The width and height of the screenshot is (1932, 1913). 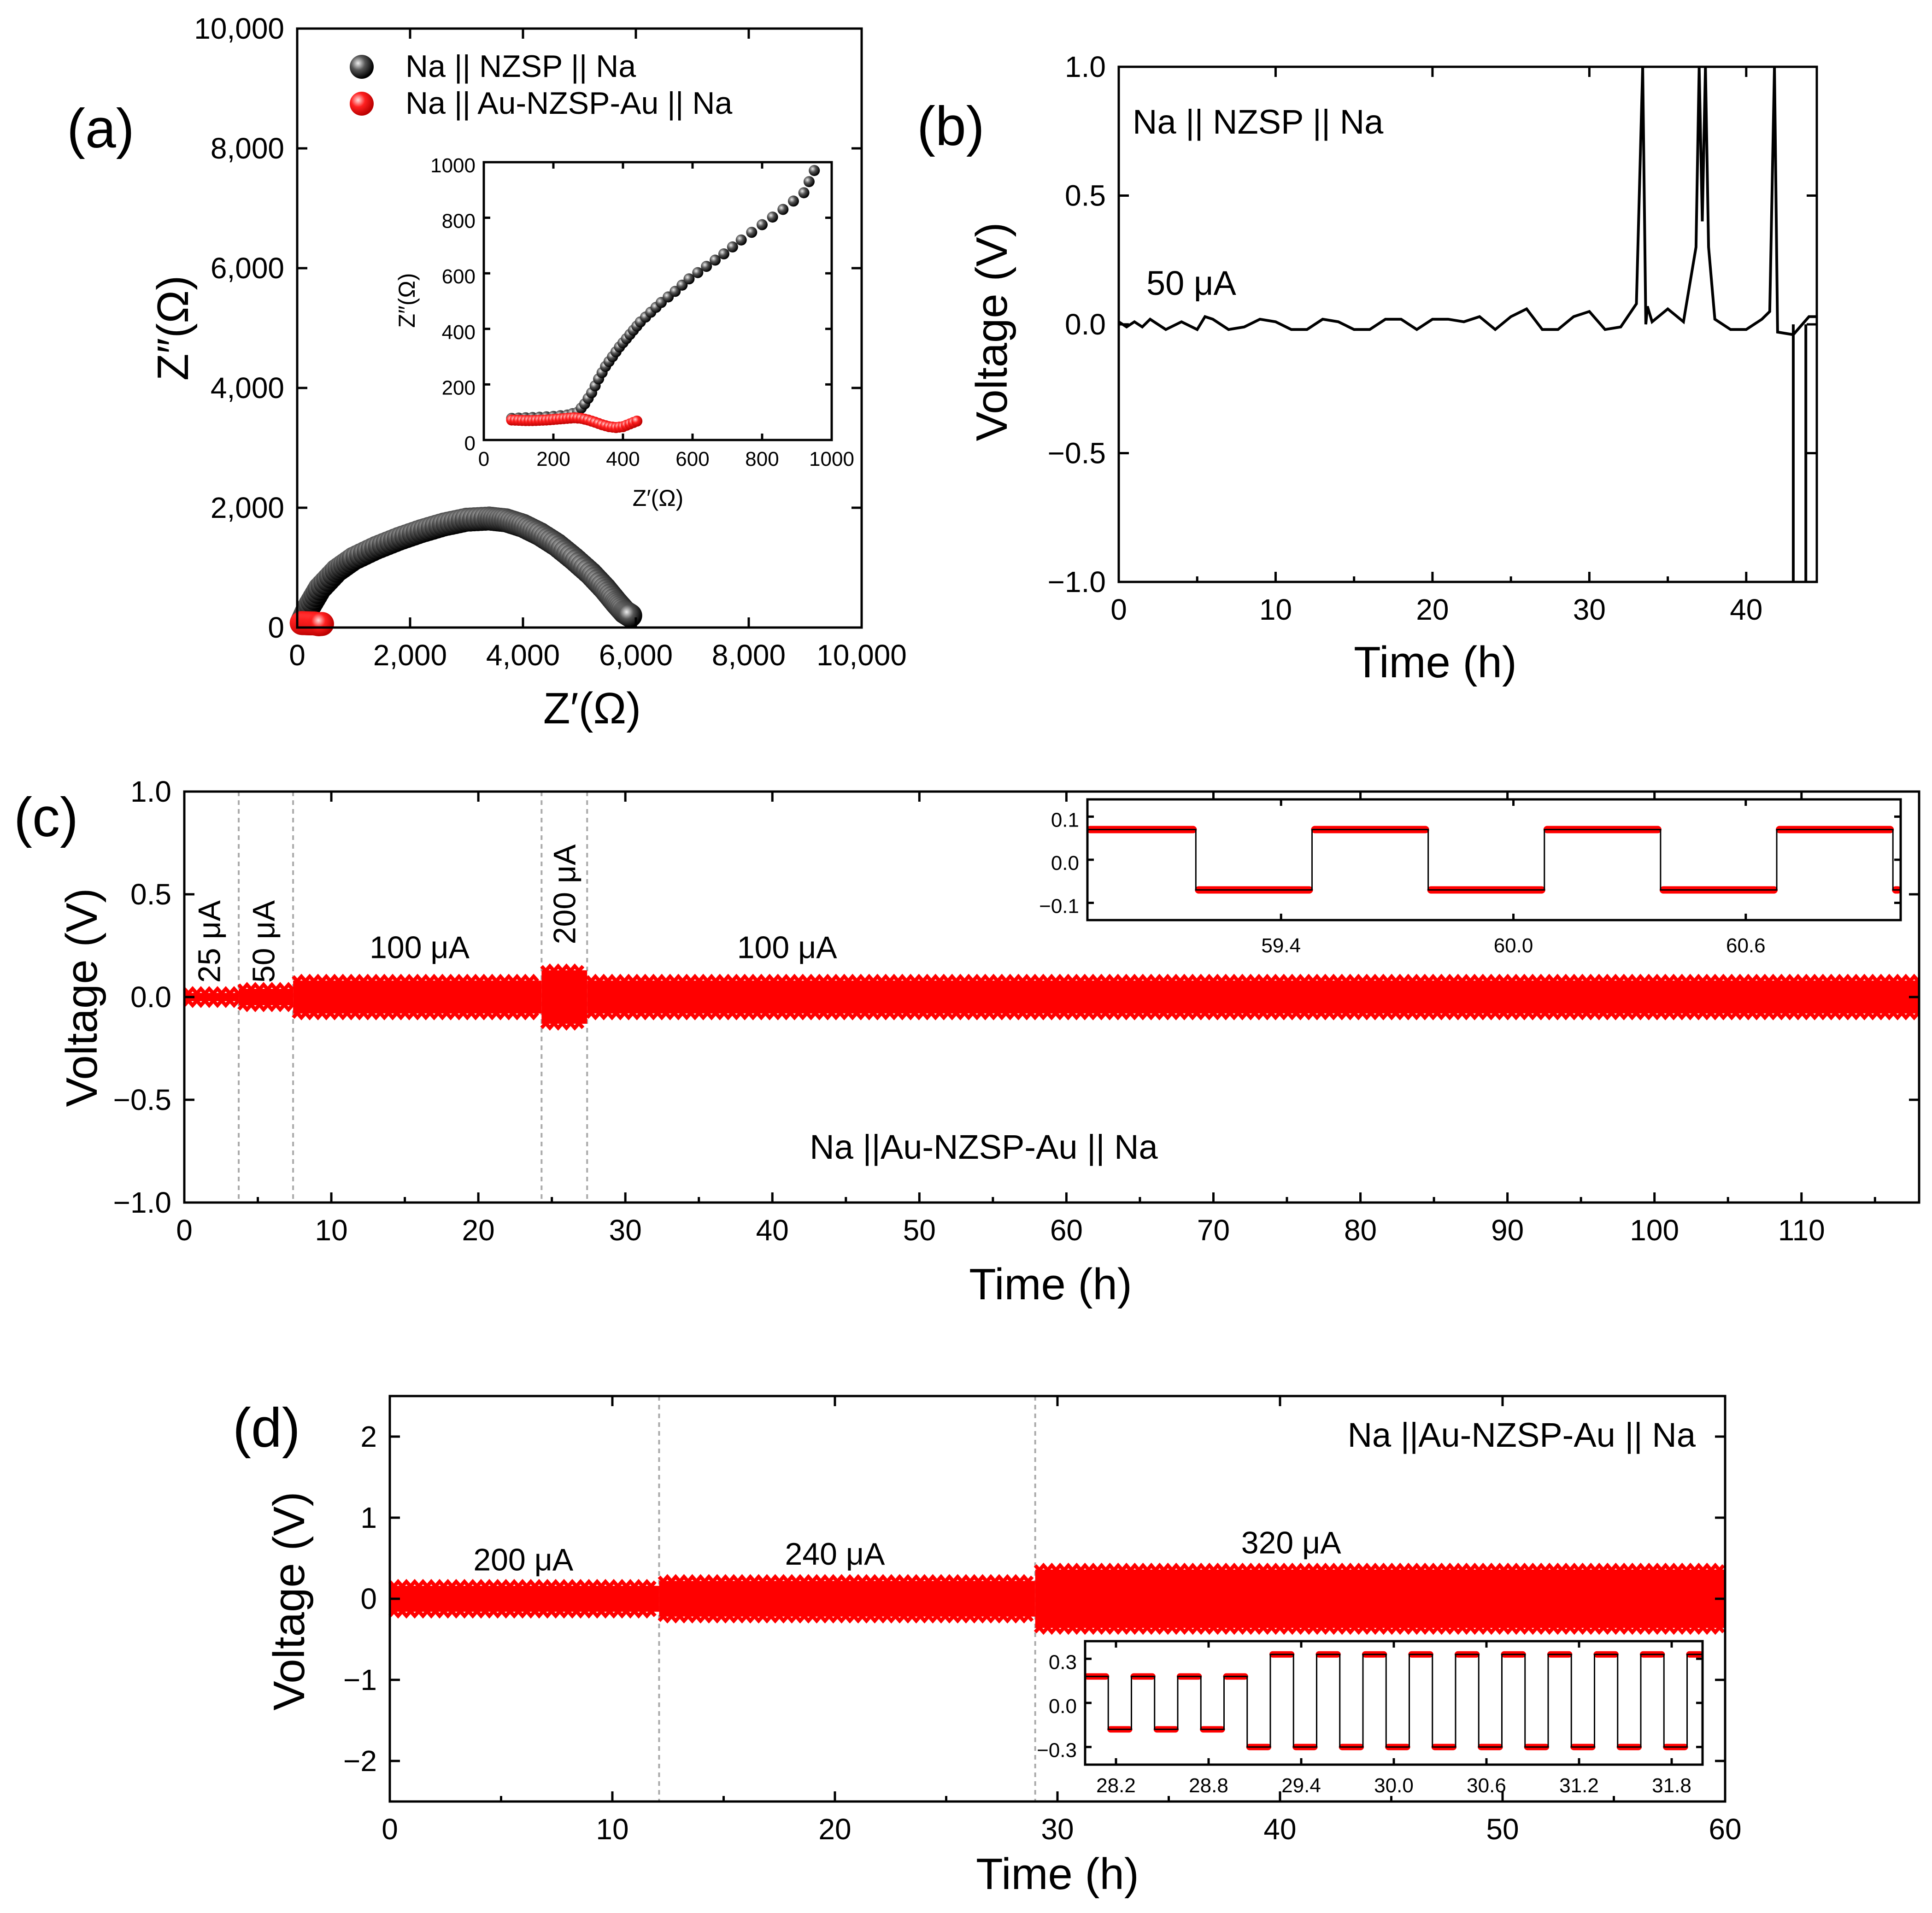 What do you see at coordinates (297, 655) in the screenshot?
I see `panel-a-x-tick-label: 0` at bounding box center [297, 655].